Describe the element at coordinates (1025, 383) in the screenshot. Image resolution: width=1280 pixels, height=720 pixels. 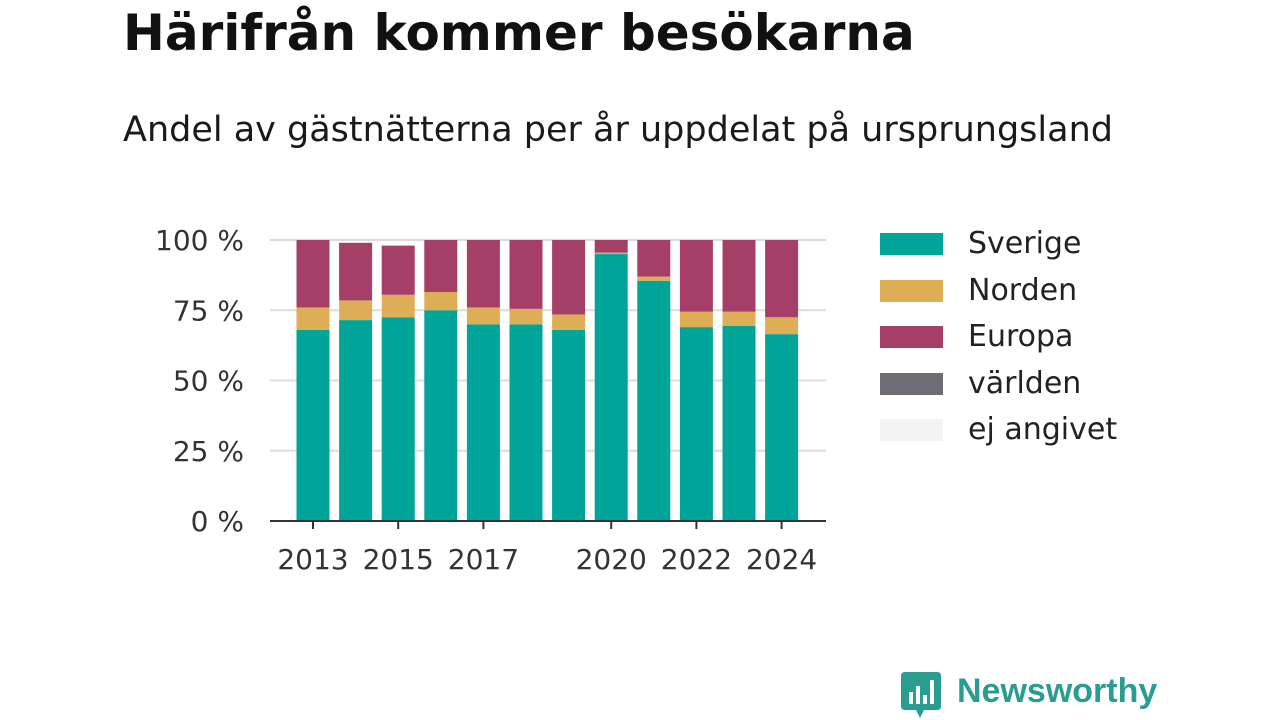
I see `legend-label: världen` at that location.